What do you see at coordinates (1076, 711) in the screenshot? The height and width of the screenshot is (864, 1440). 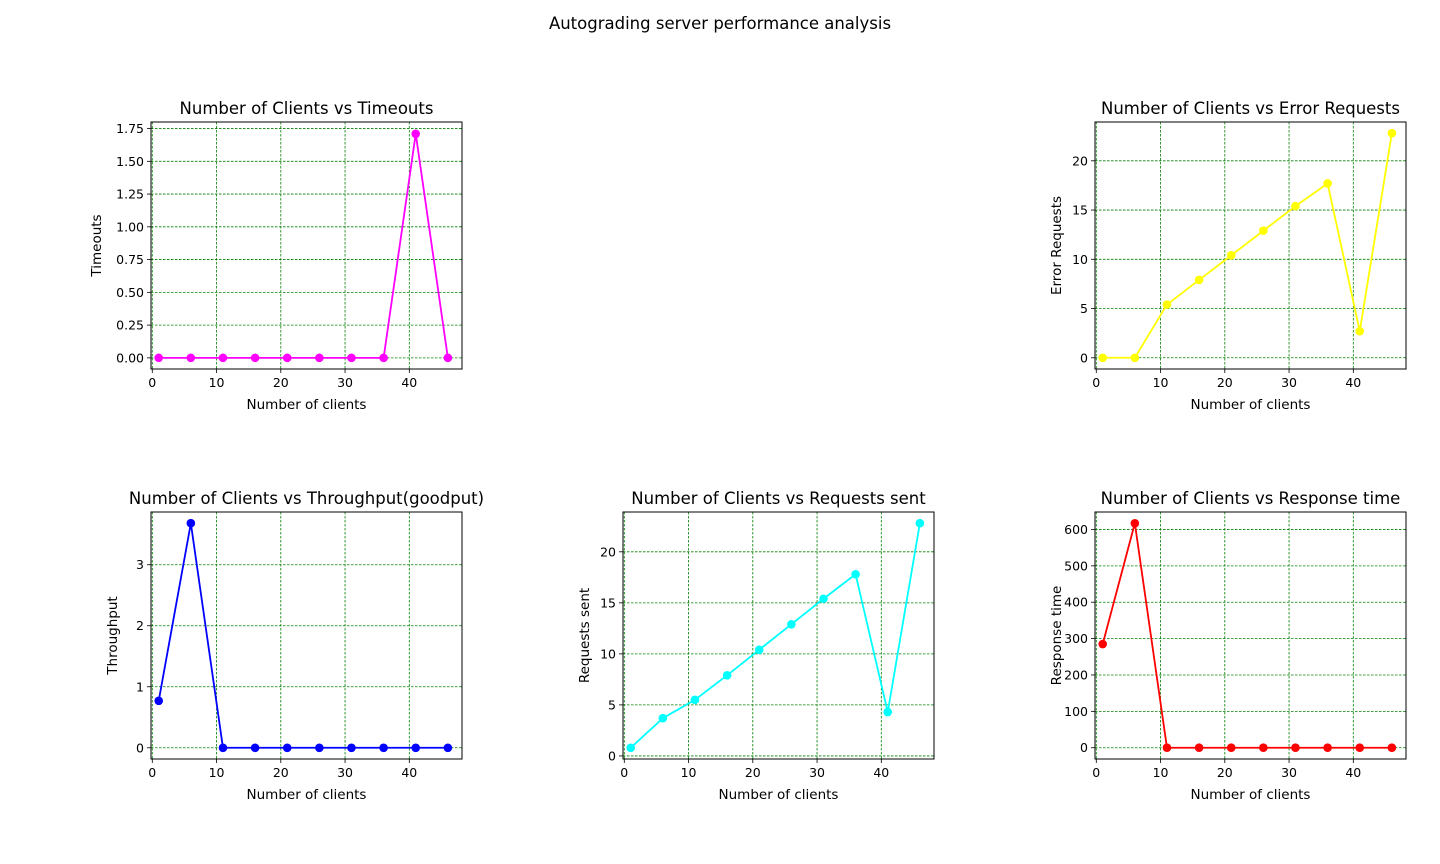 I see `y-tick-label: 100` at bounding box center [1076, 711].